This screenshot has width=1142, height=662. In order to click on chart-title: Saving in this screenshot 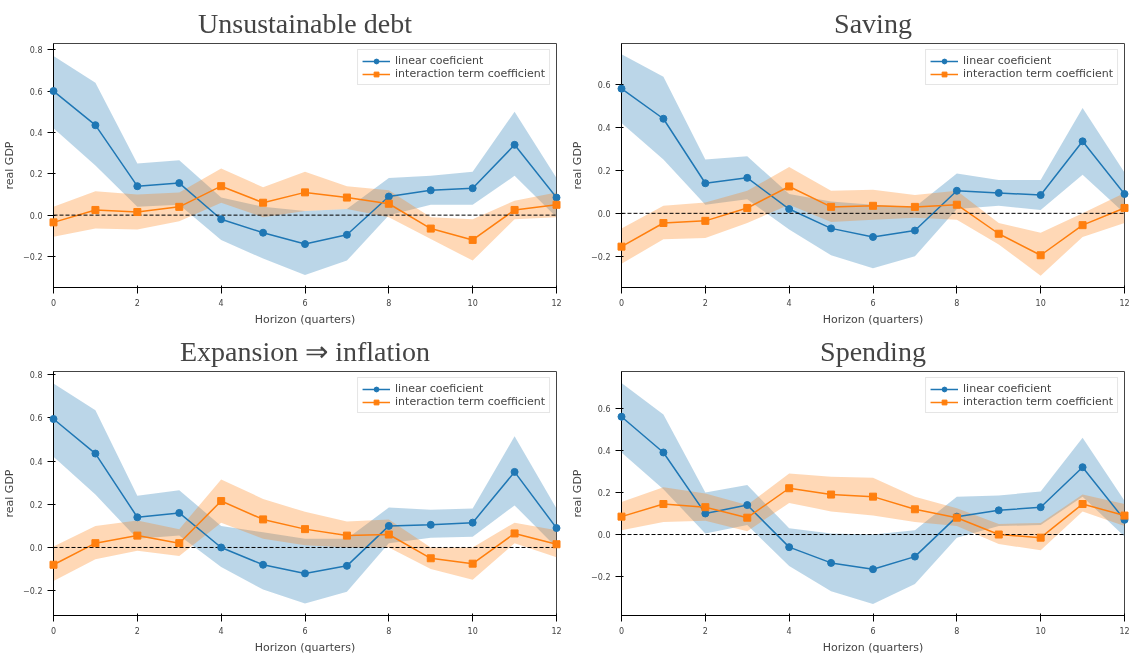, I will do `click(873, 23)`.